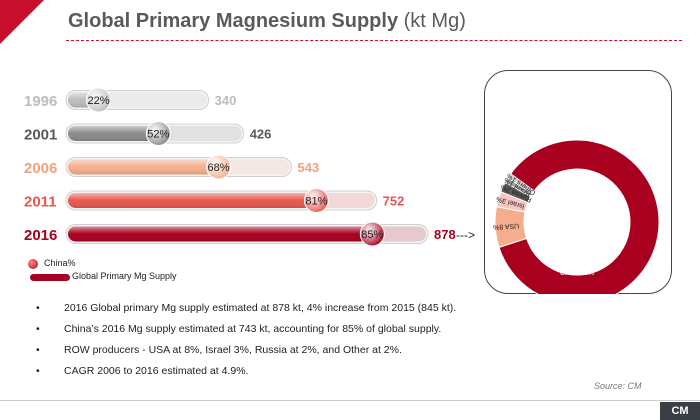 Image resolution: width=700 pixels, height=420 pixels. What do you see at coordinates (33, 264) in the screenshot?
I see `legend-swatch-china` at bounding box center [33, 264].